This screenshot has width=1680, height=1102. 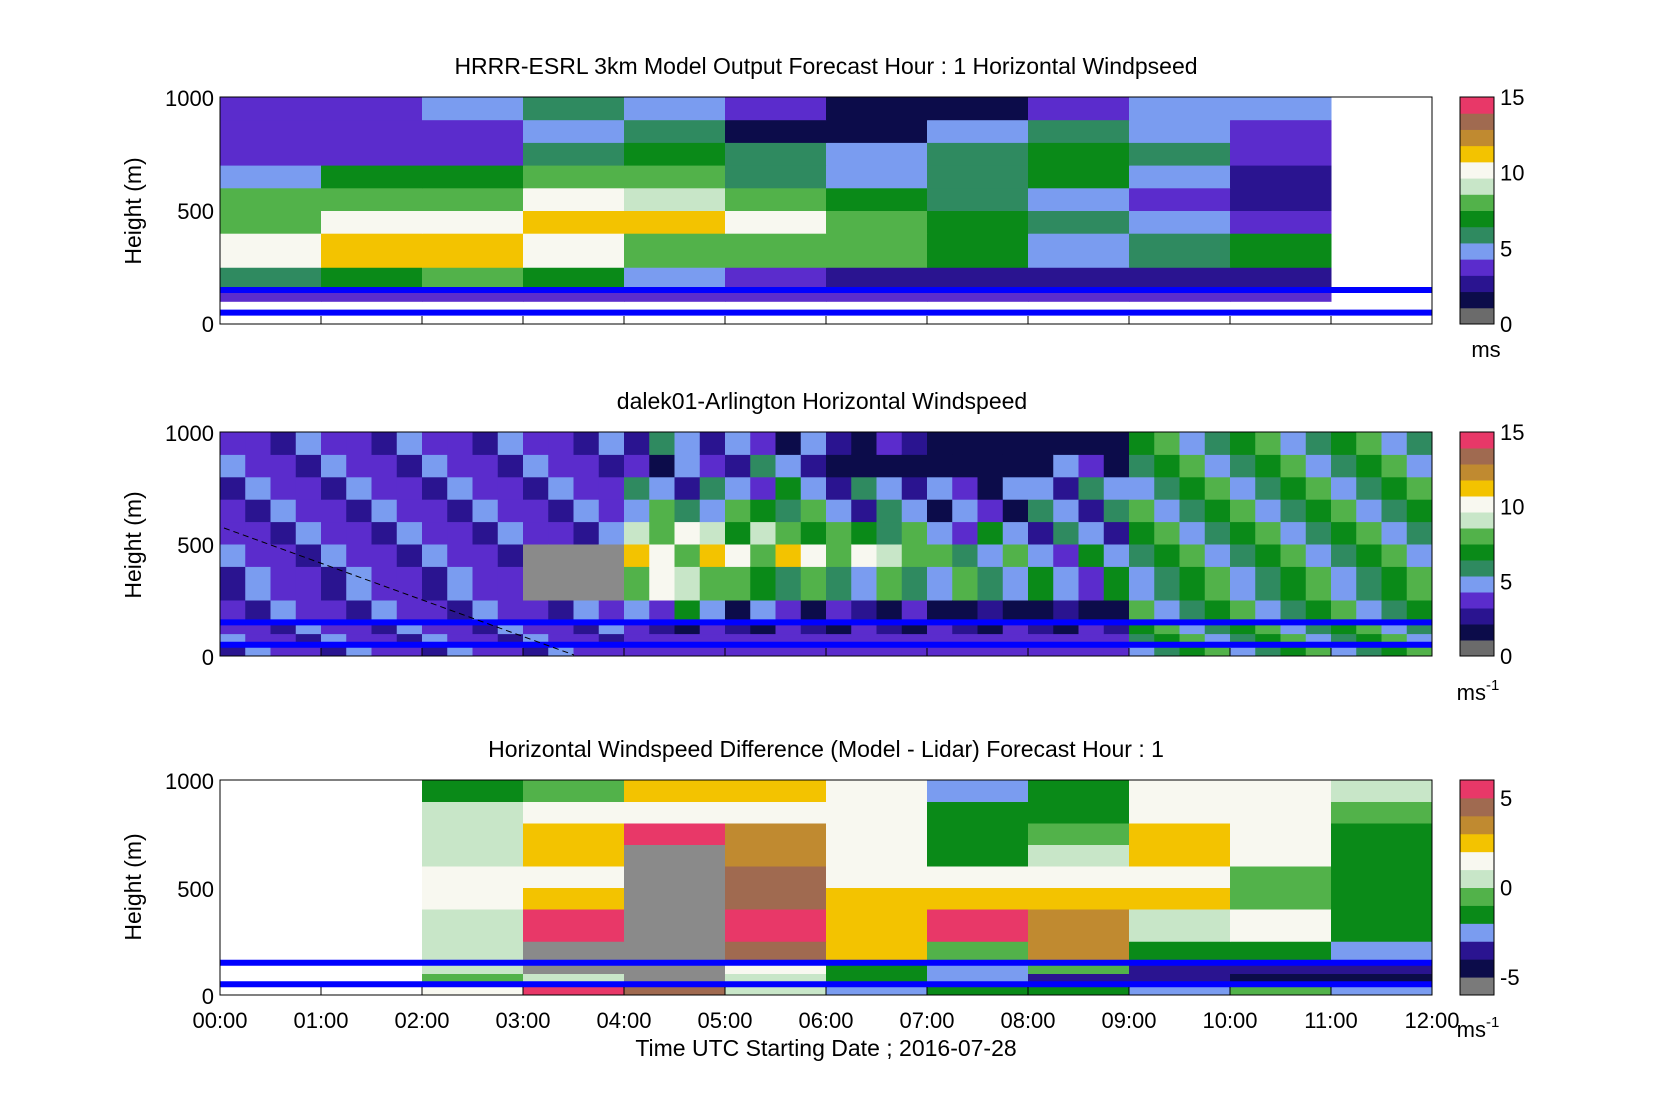 What do you see at coordinates (421, 1020) in the screenshot?
I see `x-tick-label: 02:00` at bounding box center [421, 1020].